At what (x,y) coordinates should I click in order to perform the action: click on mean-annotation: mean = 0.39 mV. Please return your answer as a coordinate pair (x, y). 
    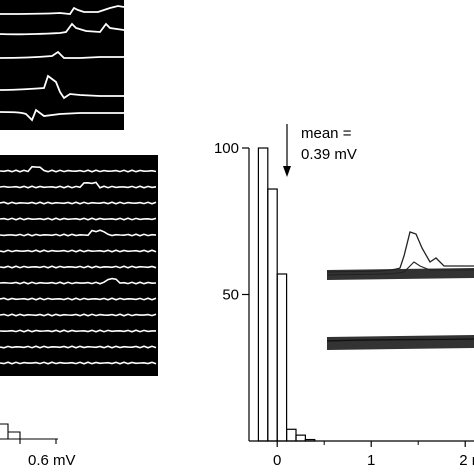
    Looking at the image, I should click on (320, 150).